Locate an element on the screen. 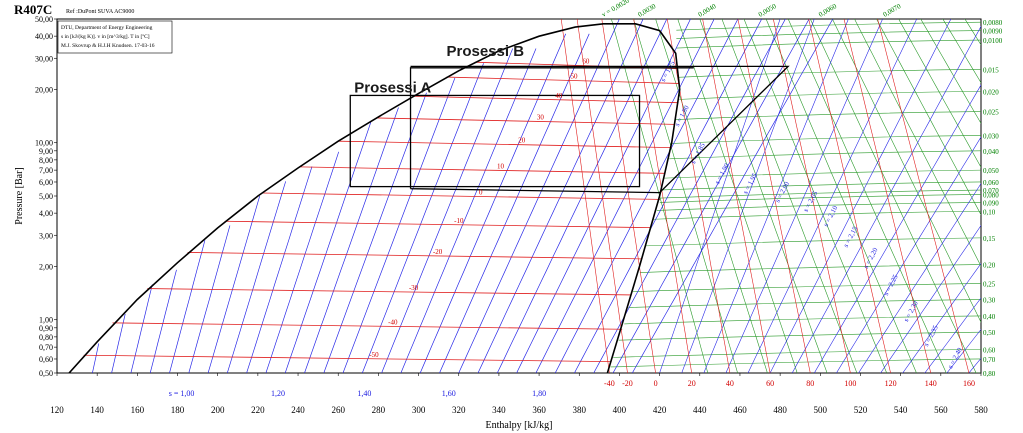  volume-top-label: 0,0030 is located at coordinates (647, 10).